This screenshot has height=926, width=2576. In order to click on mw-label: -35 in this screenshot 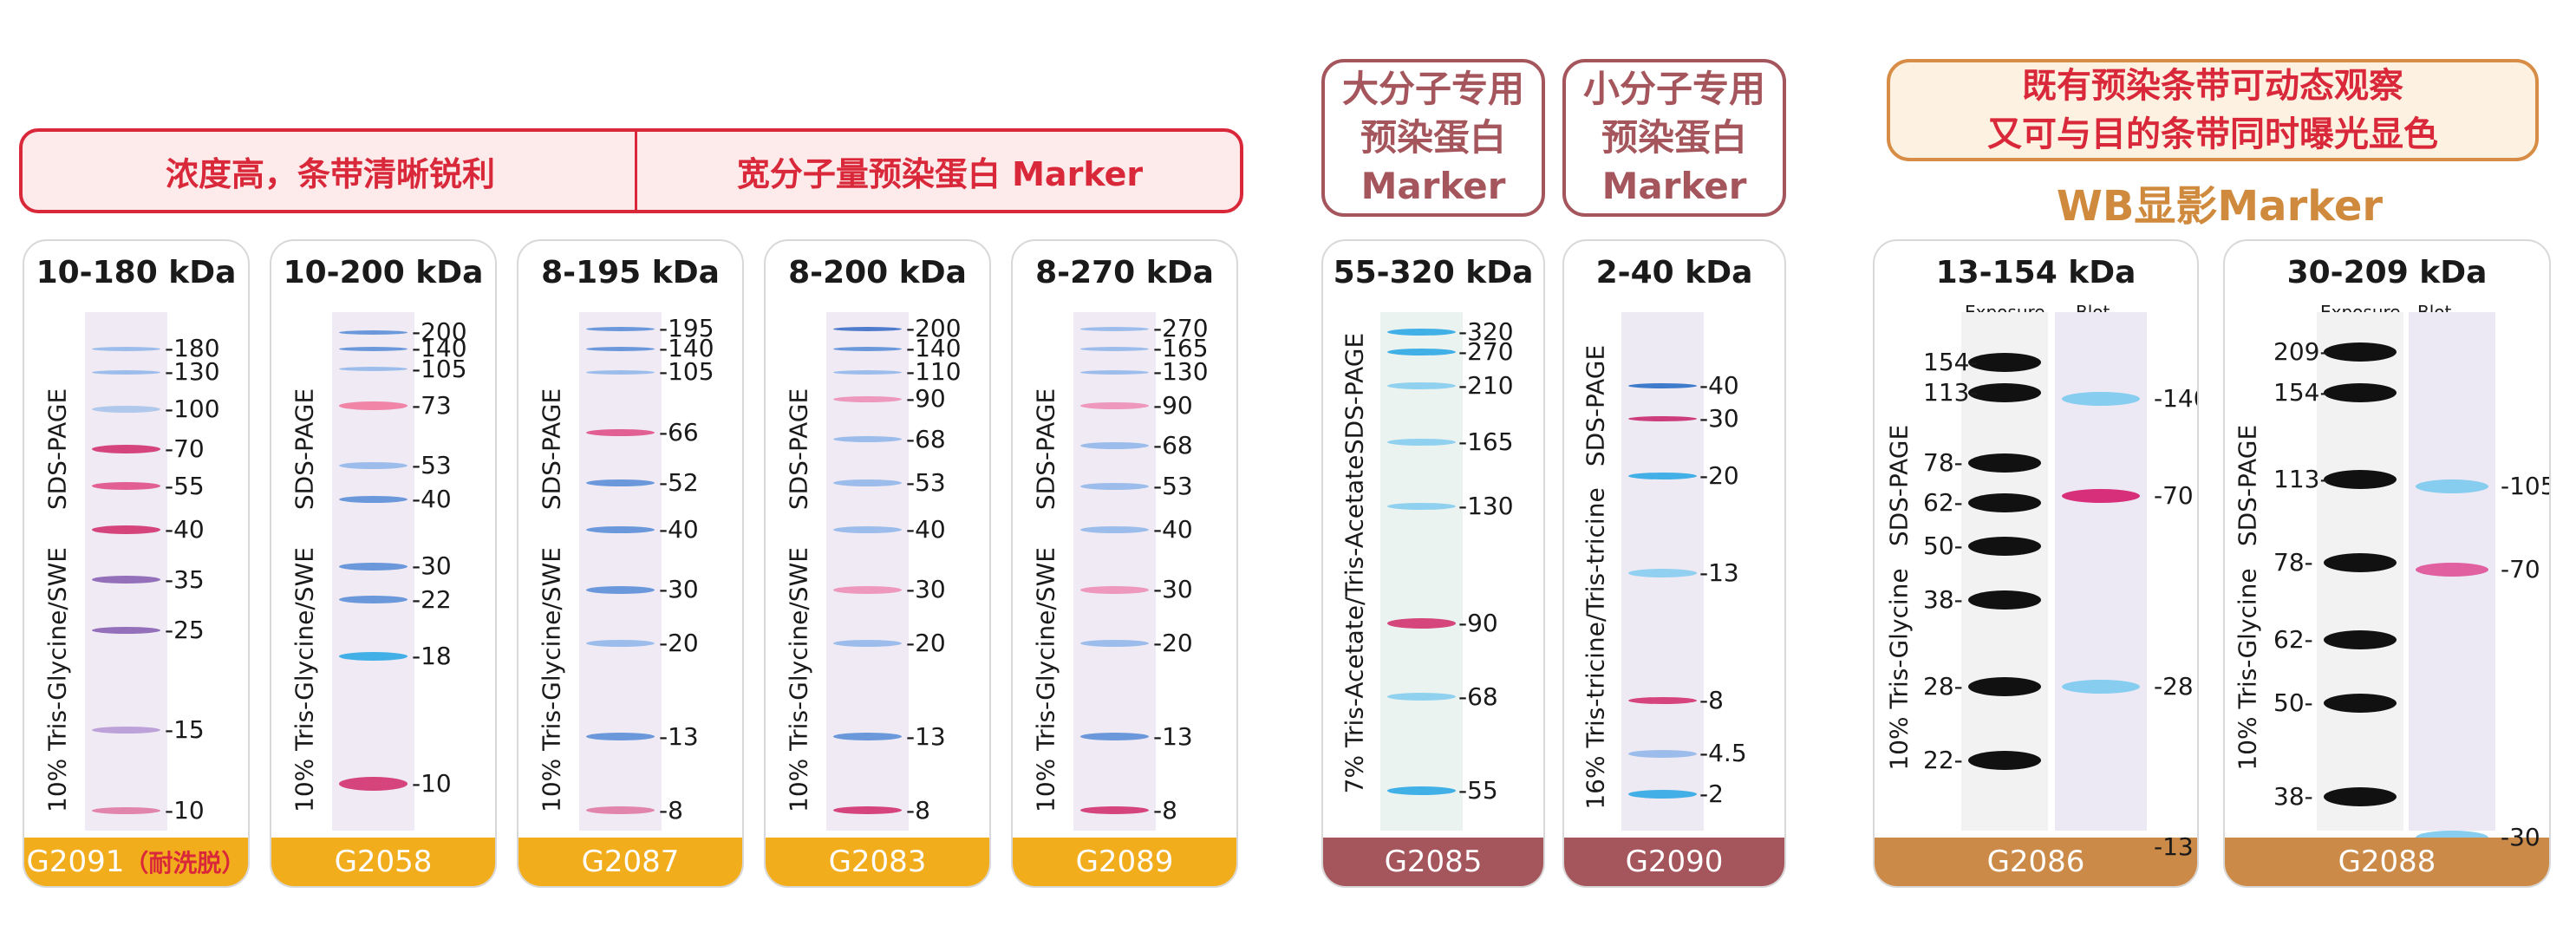, I will do `click(185, 579)`.